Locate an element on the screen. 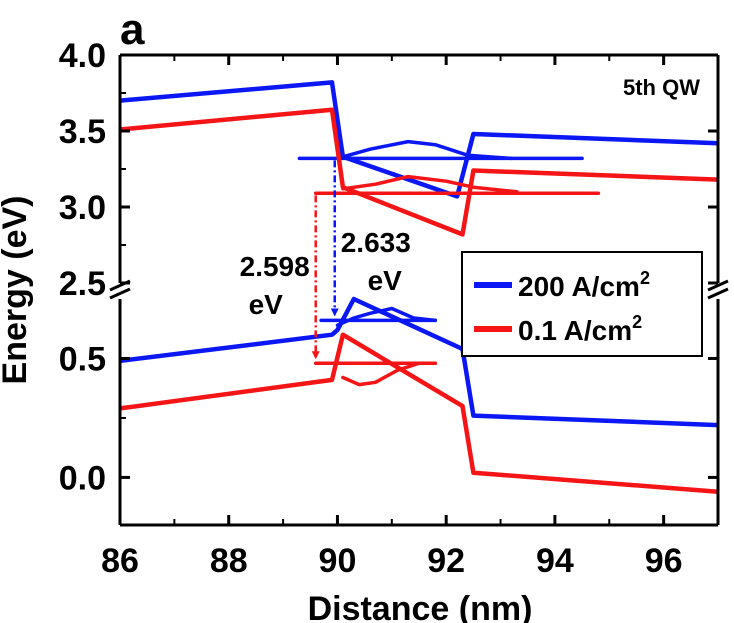 This screenshot has width=734, height=623. legend-label-01: 0.1 A/cm2 is located at coordinates (580, 329).